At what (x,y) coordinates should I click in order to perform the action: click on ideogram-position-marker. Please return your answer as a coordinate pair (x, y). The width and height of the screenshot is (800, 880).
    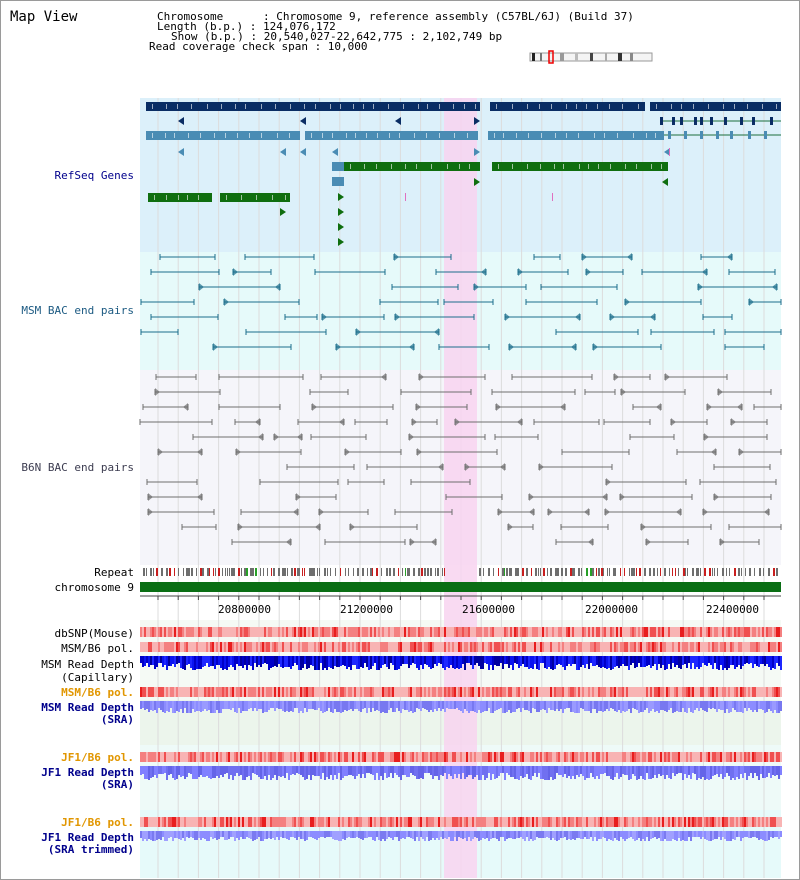
    Looking at the image, I should click on (551, 57).